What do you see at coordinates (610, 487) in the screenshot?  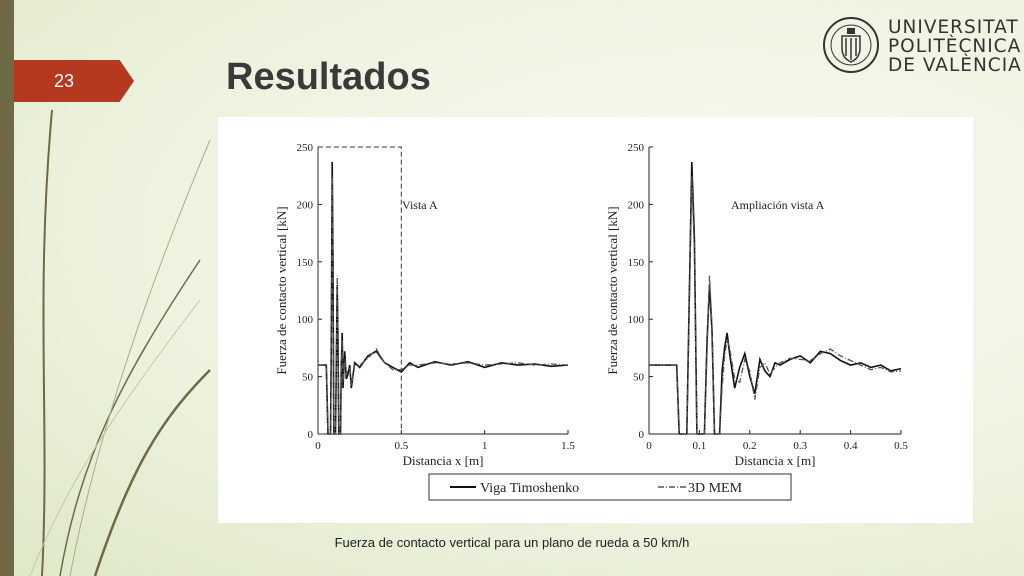 I see `legend-box` at bounding box center [610, 487].